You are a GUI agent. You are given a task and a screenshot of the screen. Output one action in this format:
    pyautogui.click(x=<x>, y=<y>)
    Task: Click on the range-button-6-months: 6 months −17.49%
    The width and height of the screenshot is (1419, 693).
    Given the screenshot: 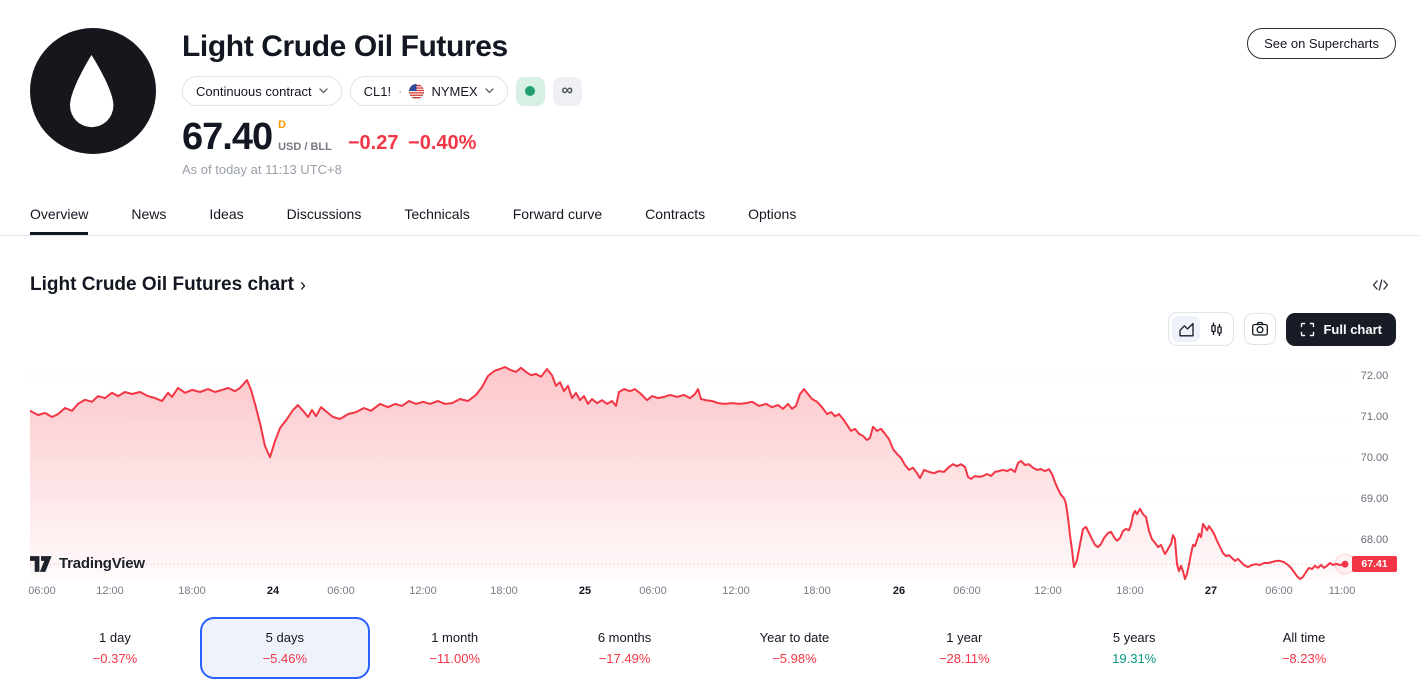 What is the action you would take?
    pyautogui.click(x=625, y=648)
    